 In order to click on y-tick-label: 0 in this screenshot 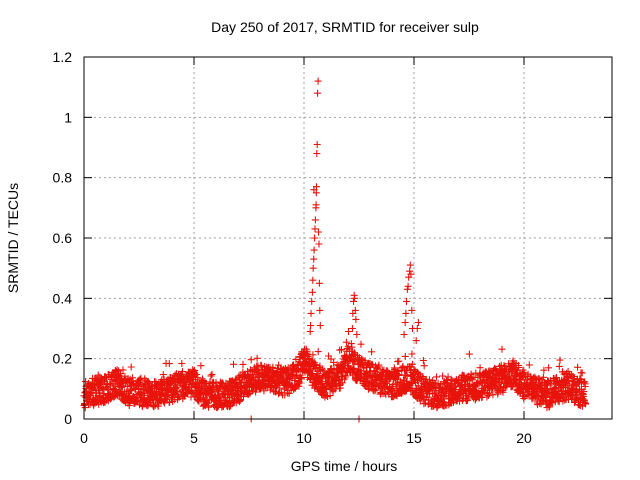, I will do `click(68, 419)`.